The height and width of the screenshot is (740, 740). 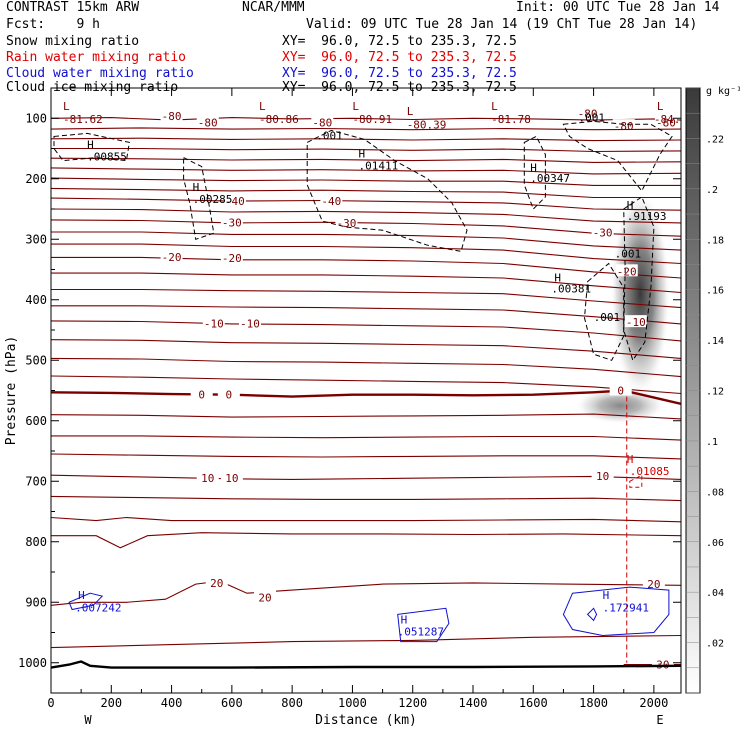 What do you see at coordinates (36, 360) in the screenshot?
I see `y-tick-label: 500` at bounding box center [36, 360].